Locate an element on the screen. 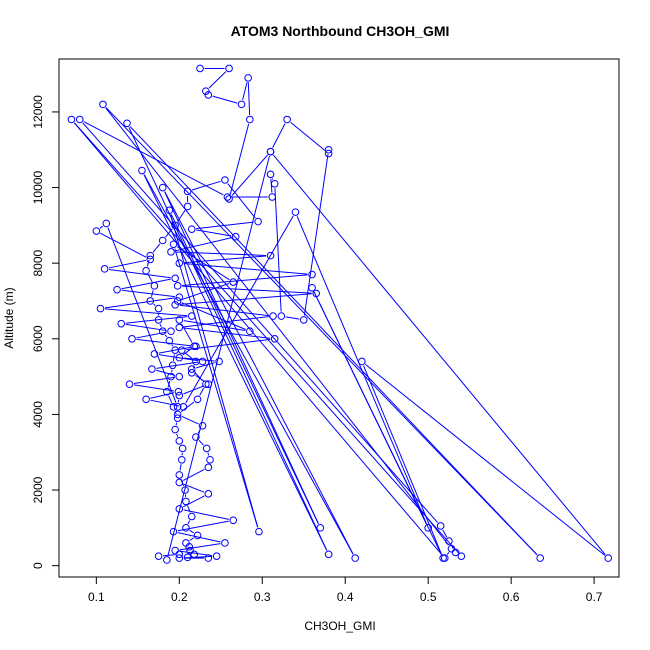  x-tick-label: 0.7 is located at coordinates (594, 597).